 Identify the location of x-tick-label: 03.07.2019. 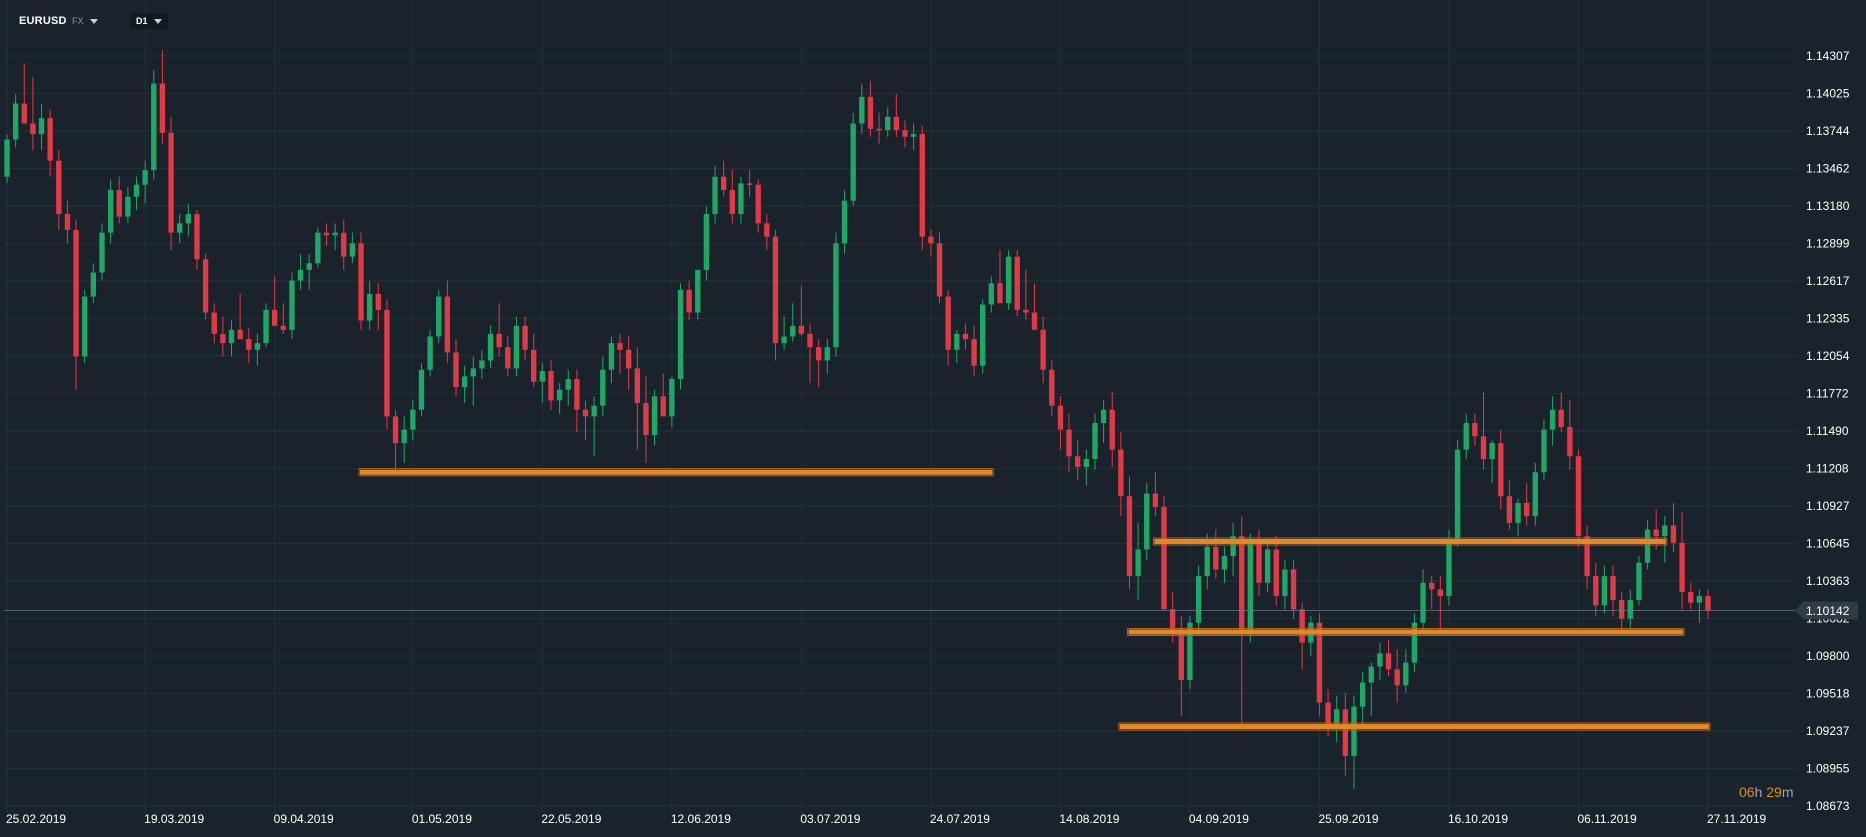
(830, 819).